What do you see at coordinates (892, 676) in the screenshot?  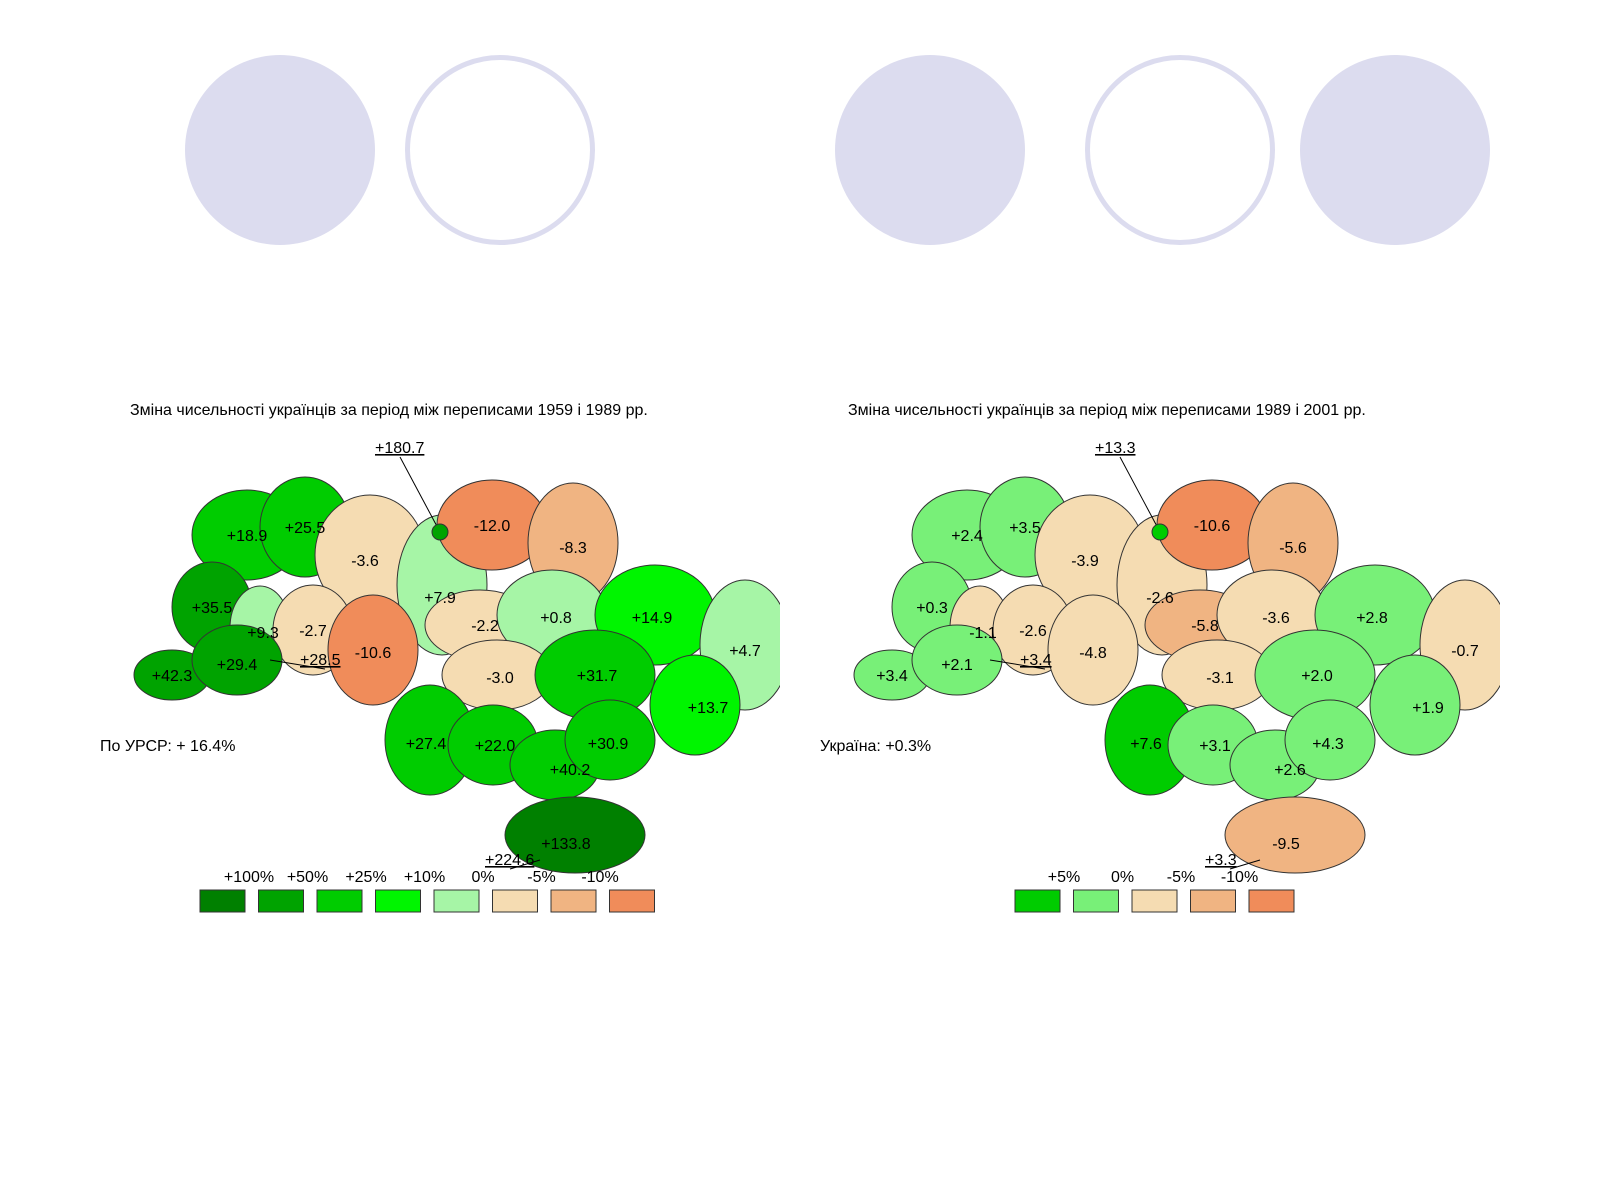 I see `region-value-label: +3.4` at bounding box center [892, 676].